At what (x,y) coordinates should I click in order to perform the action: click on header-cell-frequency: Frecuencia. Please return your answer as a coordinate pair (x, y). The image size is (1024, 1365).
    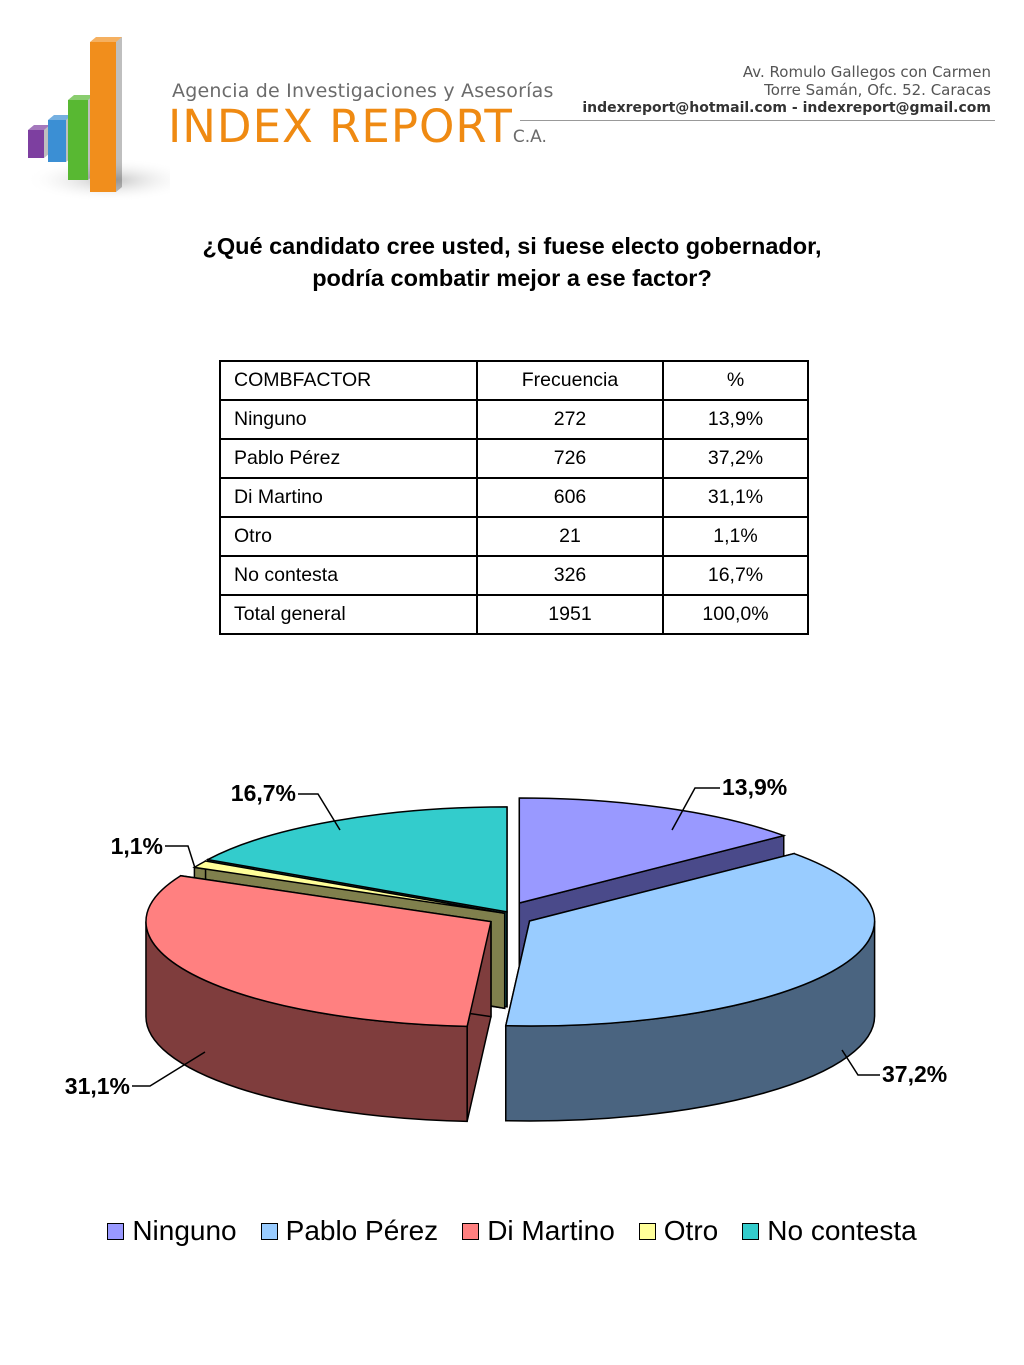
    Looking at the image, I should click on (570, 380).